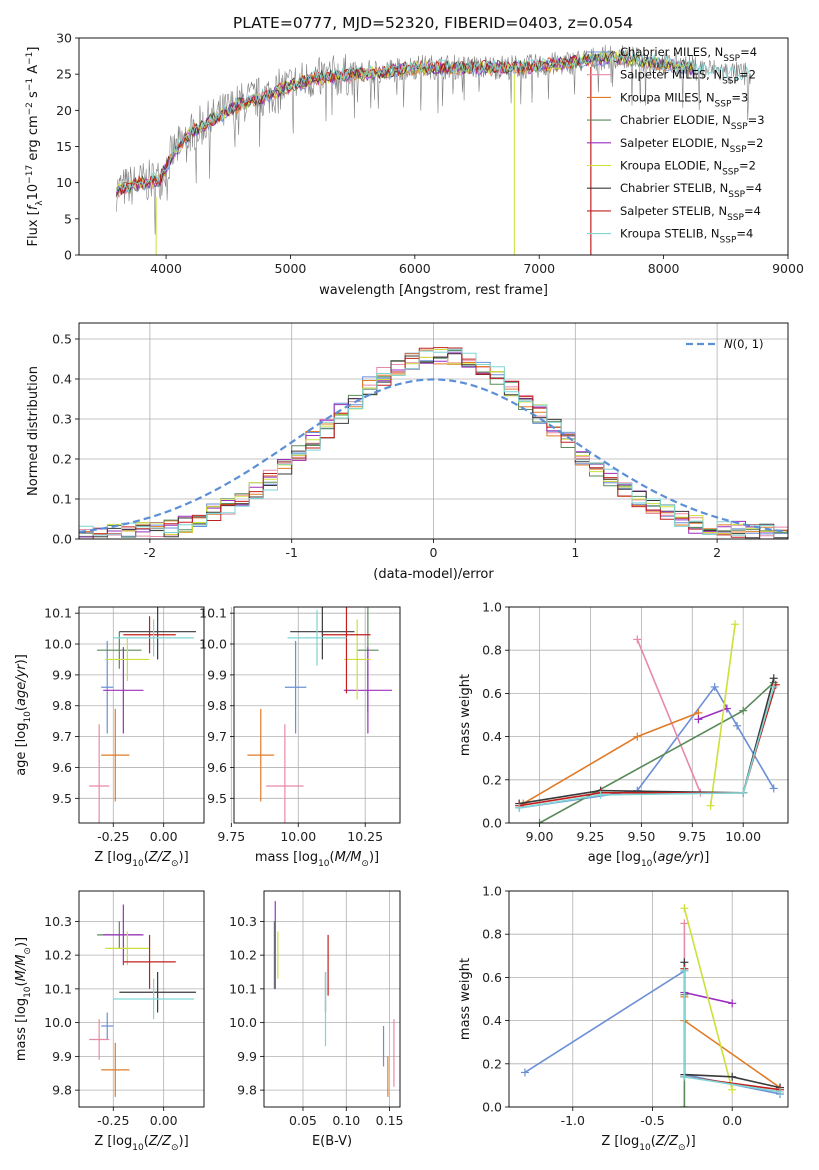 This screenshot has height=1170, width=819. Describe the element at coordinates (744, 344) in the screenshot. I see `legend-entry: N(0, 1)` at that location.